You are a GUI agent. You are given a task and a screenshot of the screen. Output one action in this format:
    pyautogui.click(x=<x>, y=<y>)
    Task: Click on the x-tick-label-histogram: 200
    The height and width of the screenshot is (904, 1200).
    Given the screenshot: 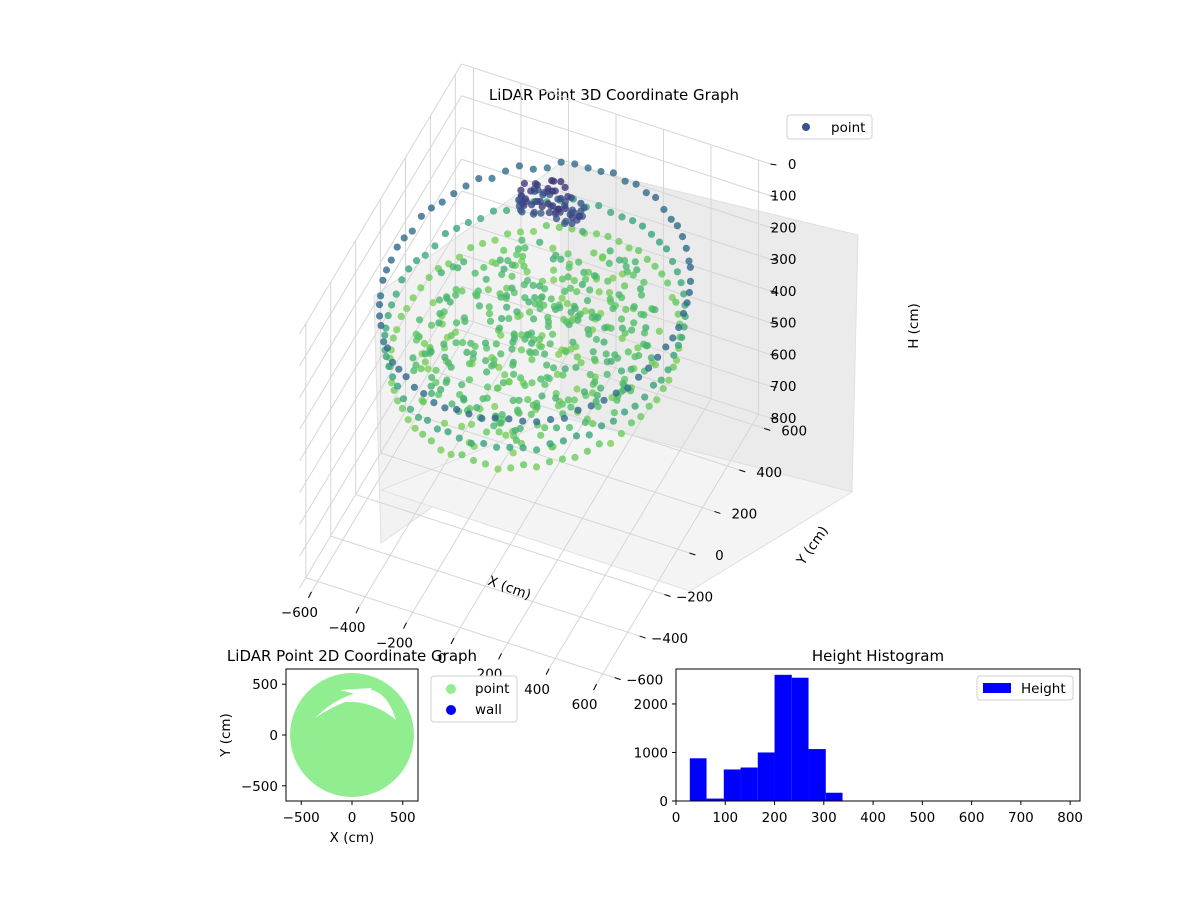 What is the action you would take?
    pyautogui.click(x=775, y=818)
    